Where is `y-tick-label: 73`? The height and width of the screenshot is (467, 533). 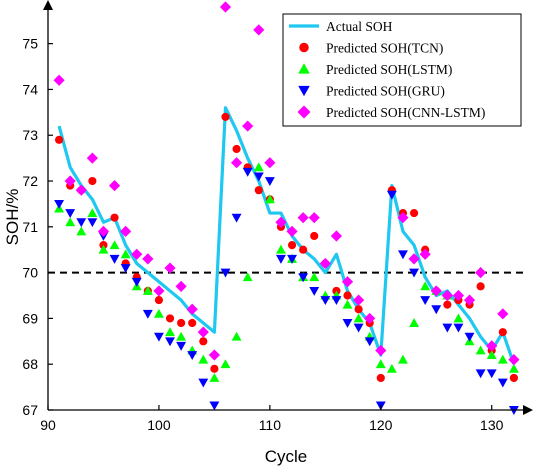
y-tick-label: 73 is located at coordinates (30, 135).